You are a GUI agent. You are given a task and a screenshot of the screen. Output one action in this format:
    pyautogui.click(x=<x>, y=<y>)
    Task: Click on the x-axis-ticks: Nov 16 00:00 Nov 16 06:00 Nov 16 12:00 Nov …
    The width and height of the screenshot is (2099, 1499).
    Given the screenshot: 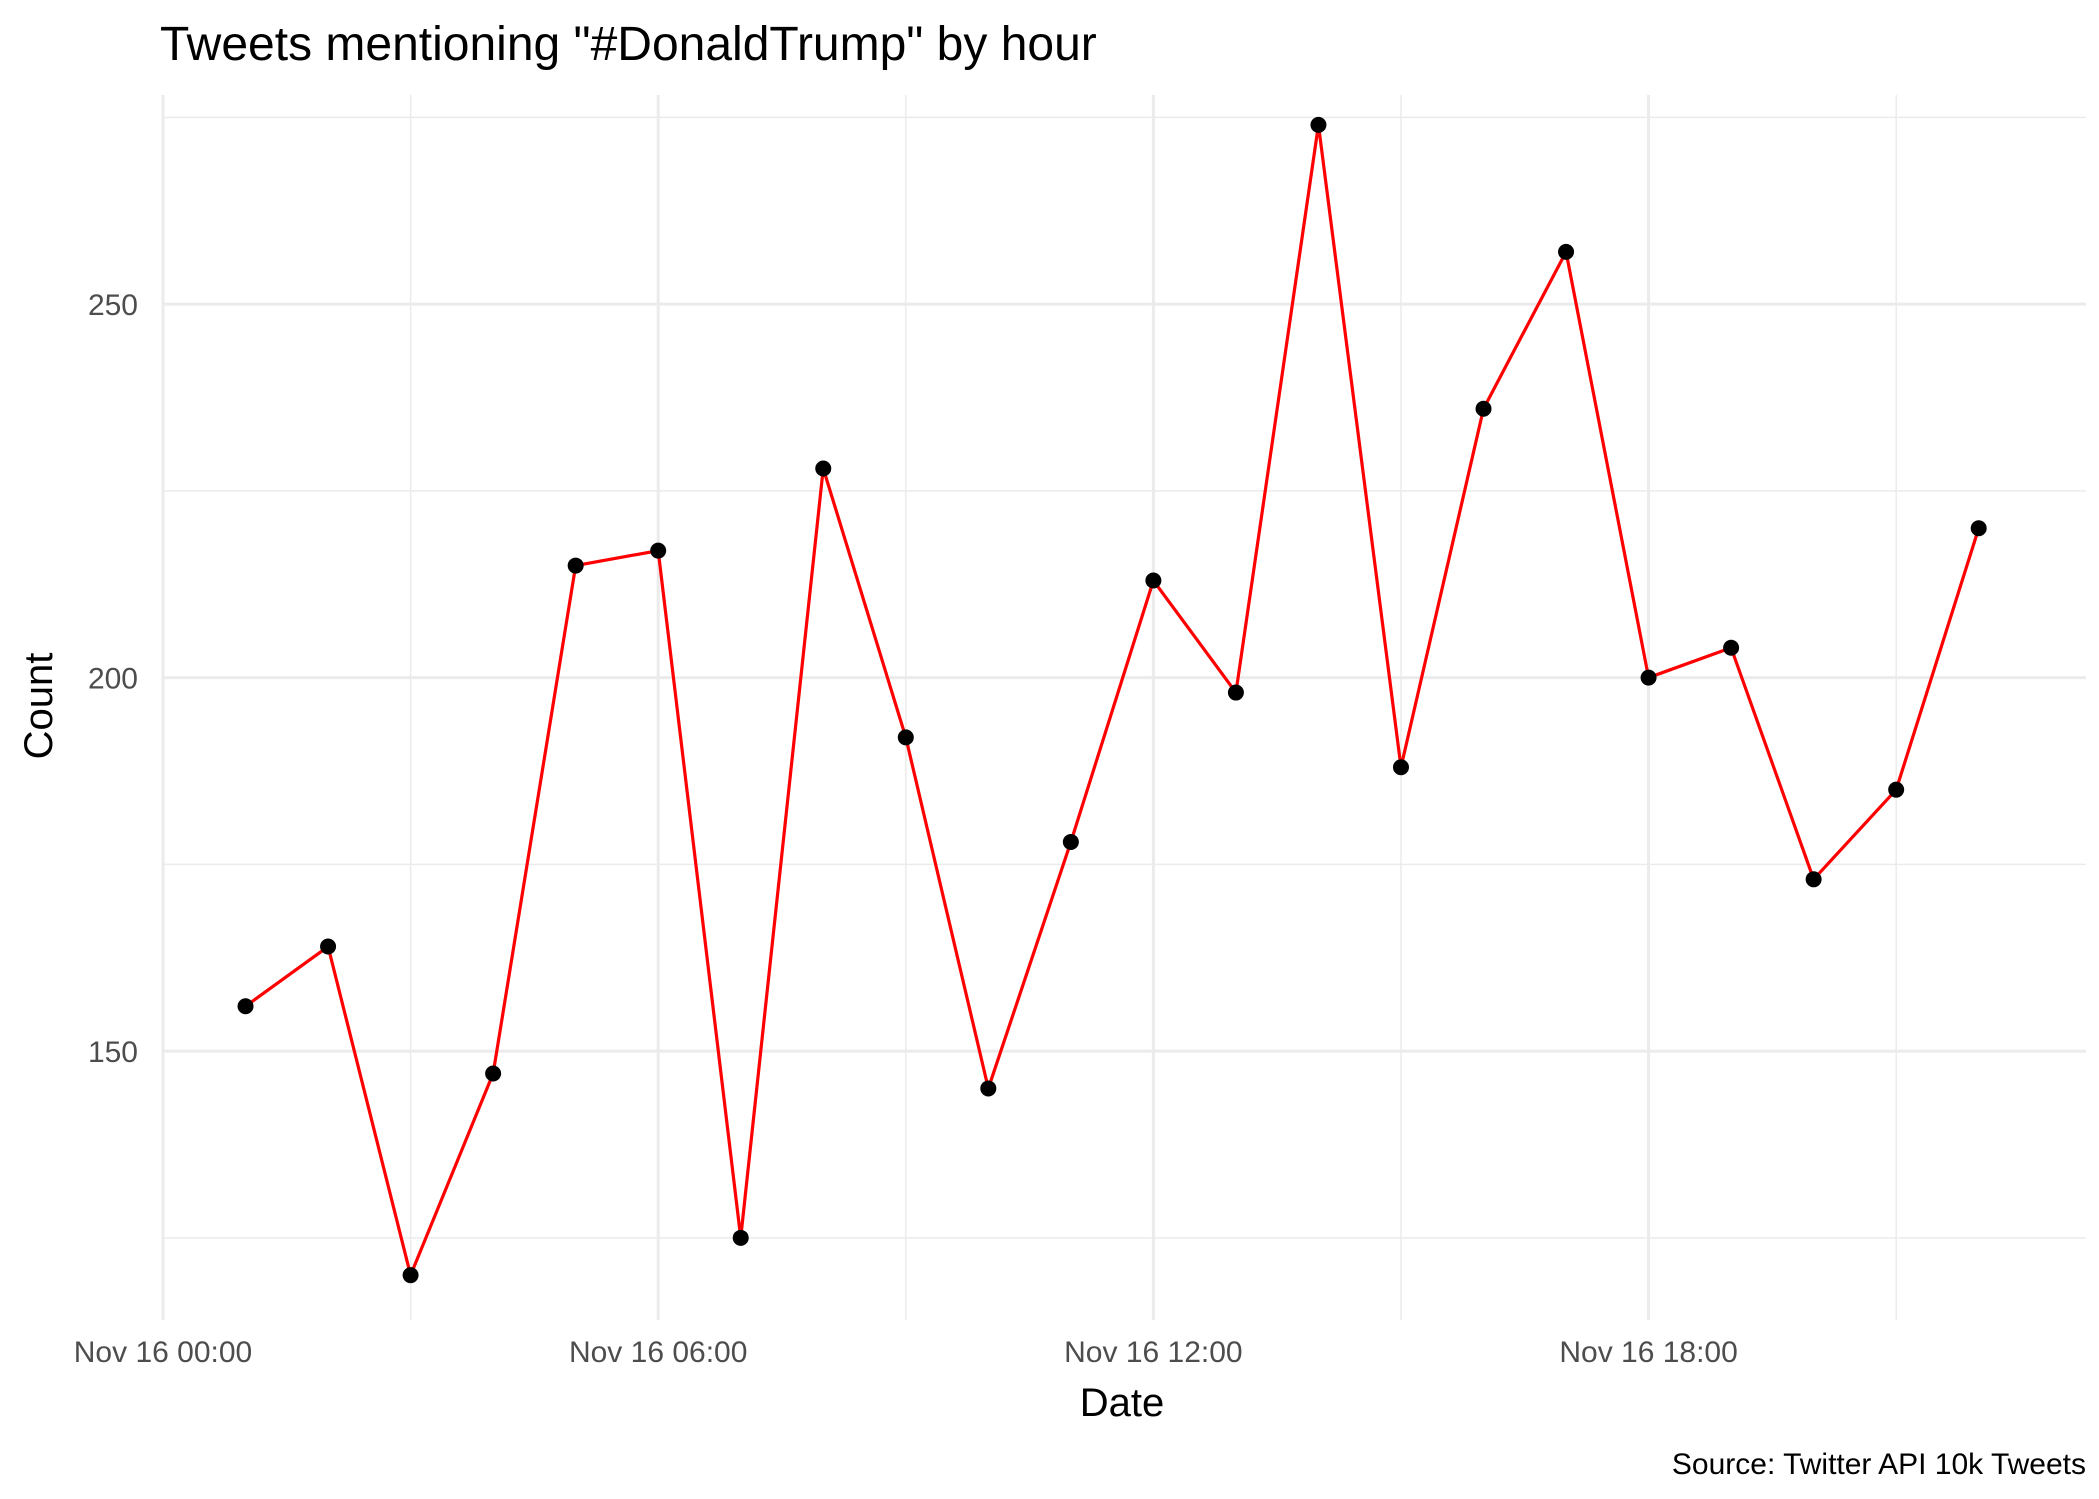 What is the action you would take?
    pyautogui.click(x=906, y=1352)
    